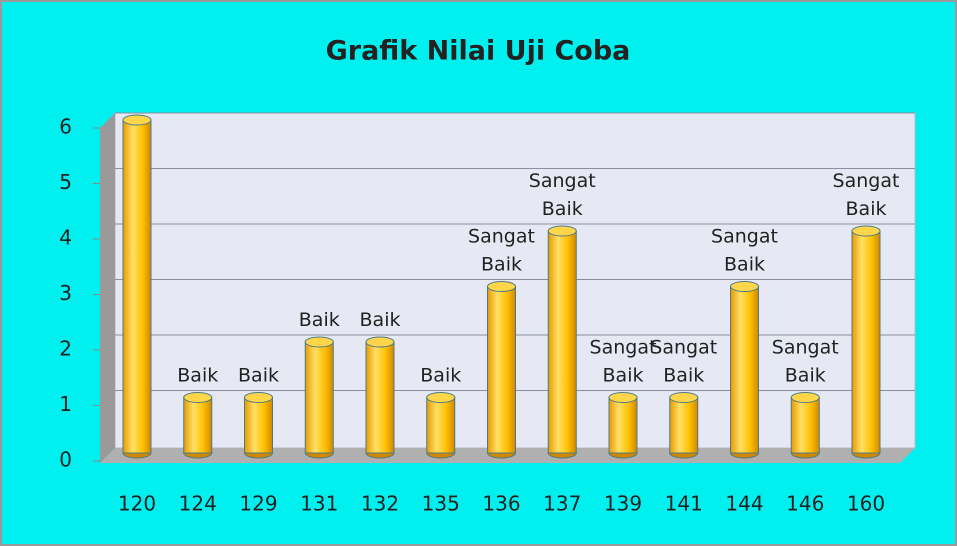  What do you see at coordinates (866, 504) in the screenshot?
I see `x-tick-label: 160` at bounding box center [866, 504].